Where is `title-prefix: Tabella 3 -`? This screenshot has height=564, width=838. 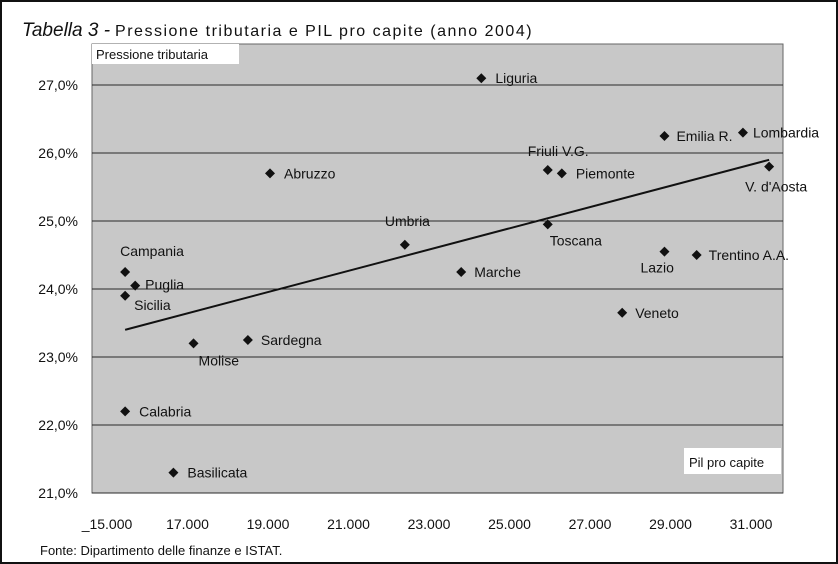 title-prefix: Tabella 3 - is located at coordinates (66, 30).